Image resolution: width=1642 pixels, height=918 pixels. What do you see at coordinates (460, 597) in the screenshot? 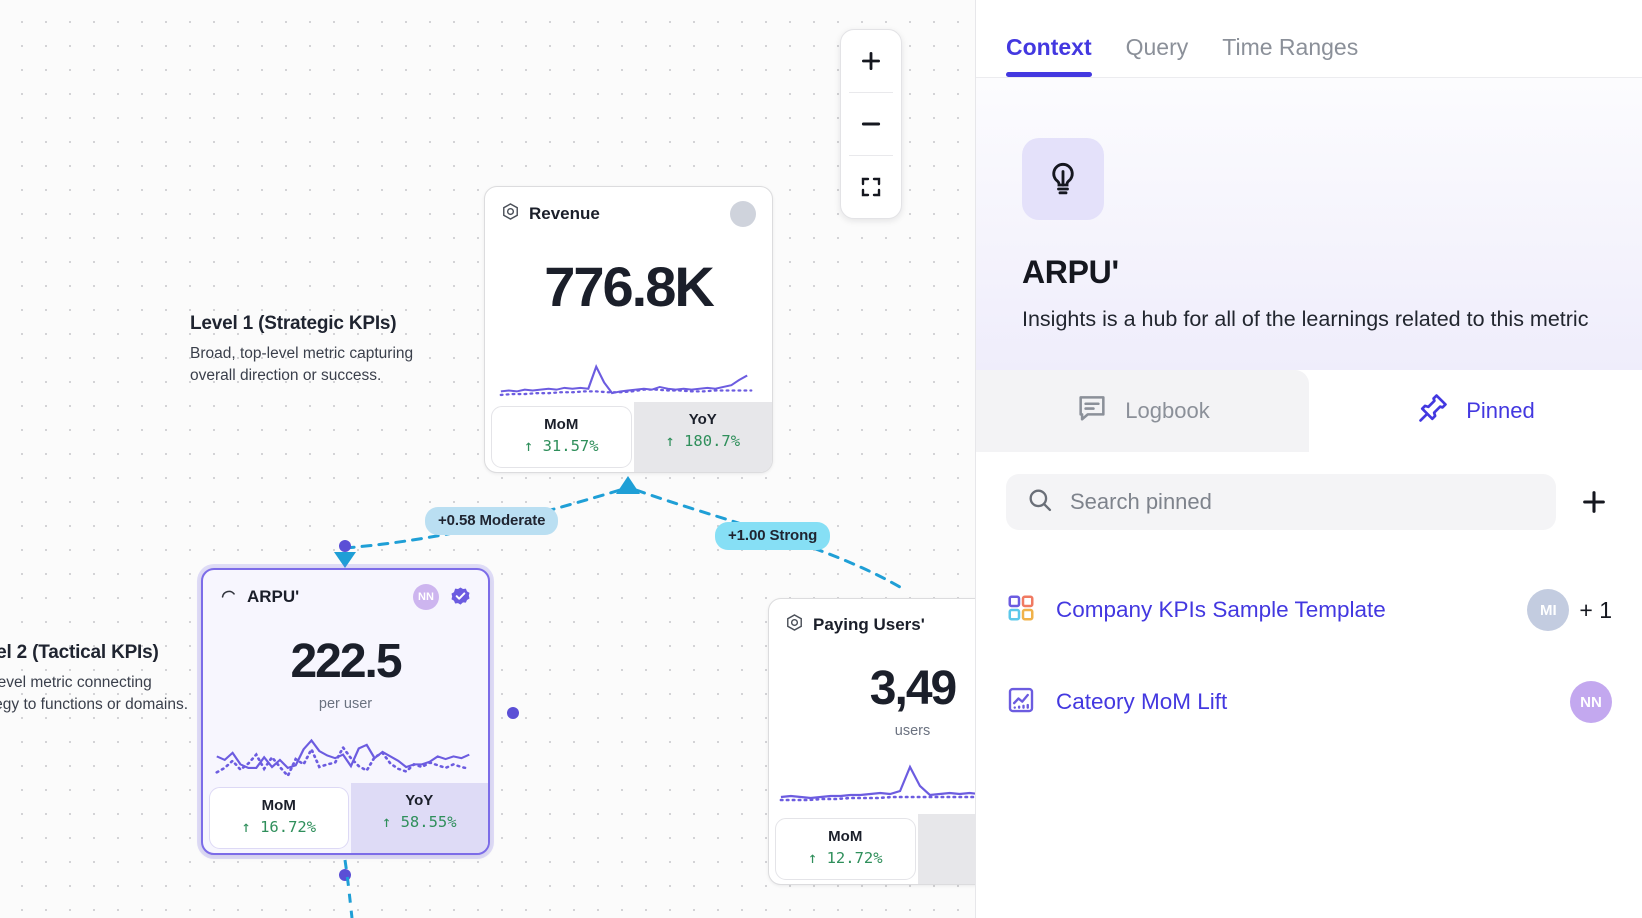
I see `verified-badge-icon` at bounding box center [460, 597].